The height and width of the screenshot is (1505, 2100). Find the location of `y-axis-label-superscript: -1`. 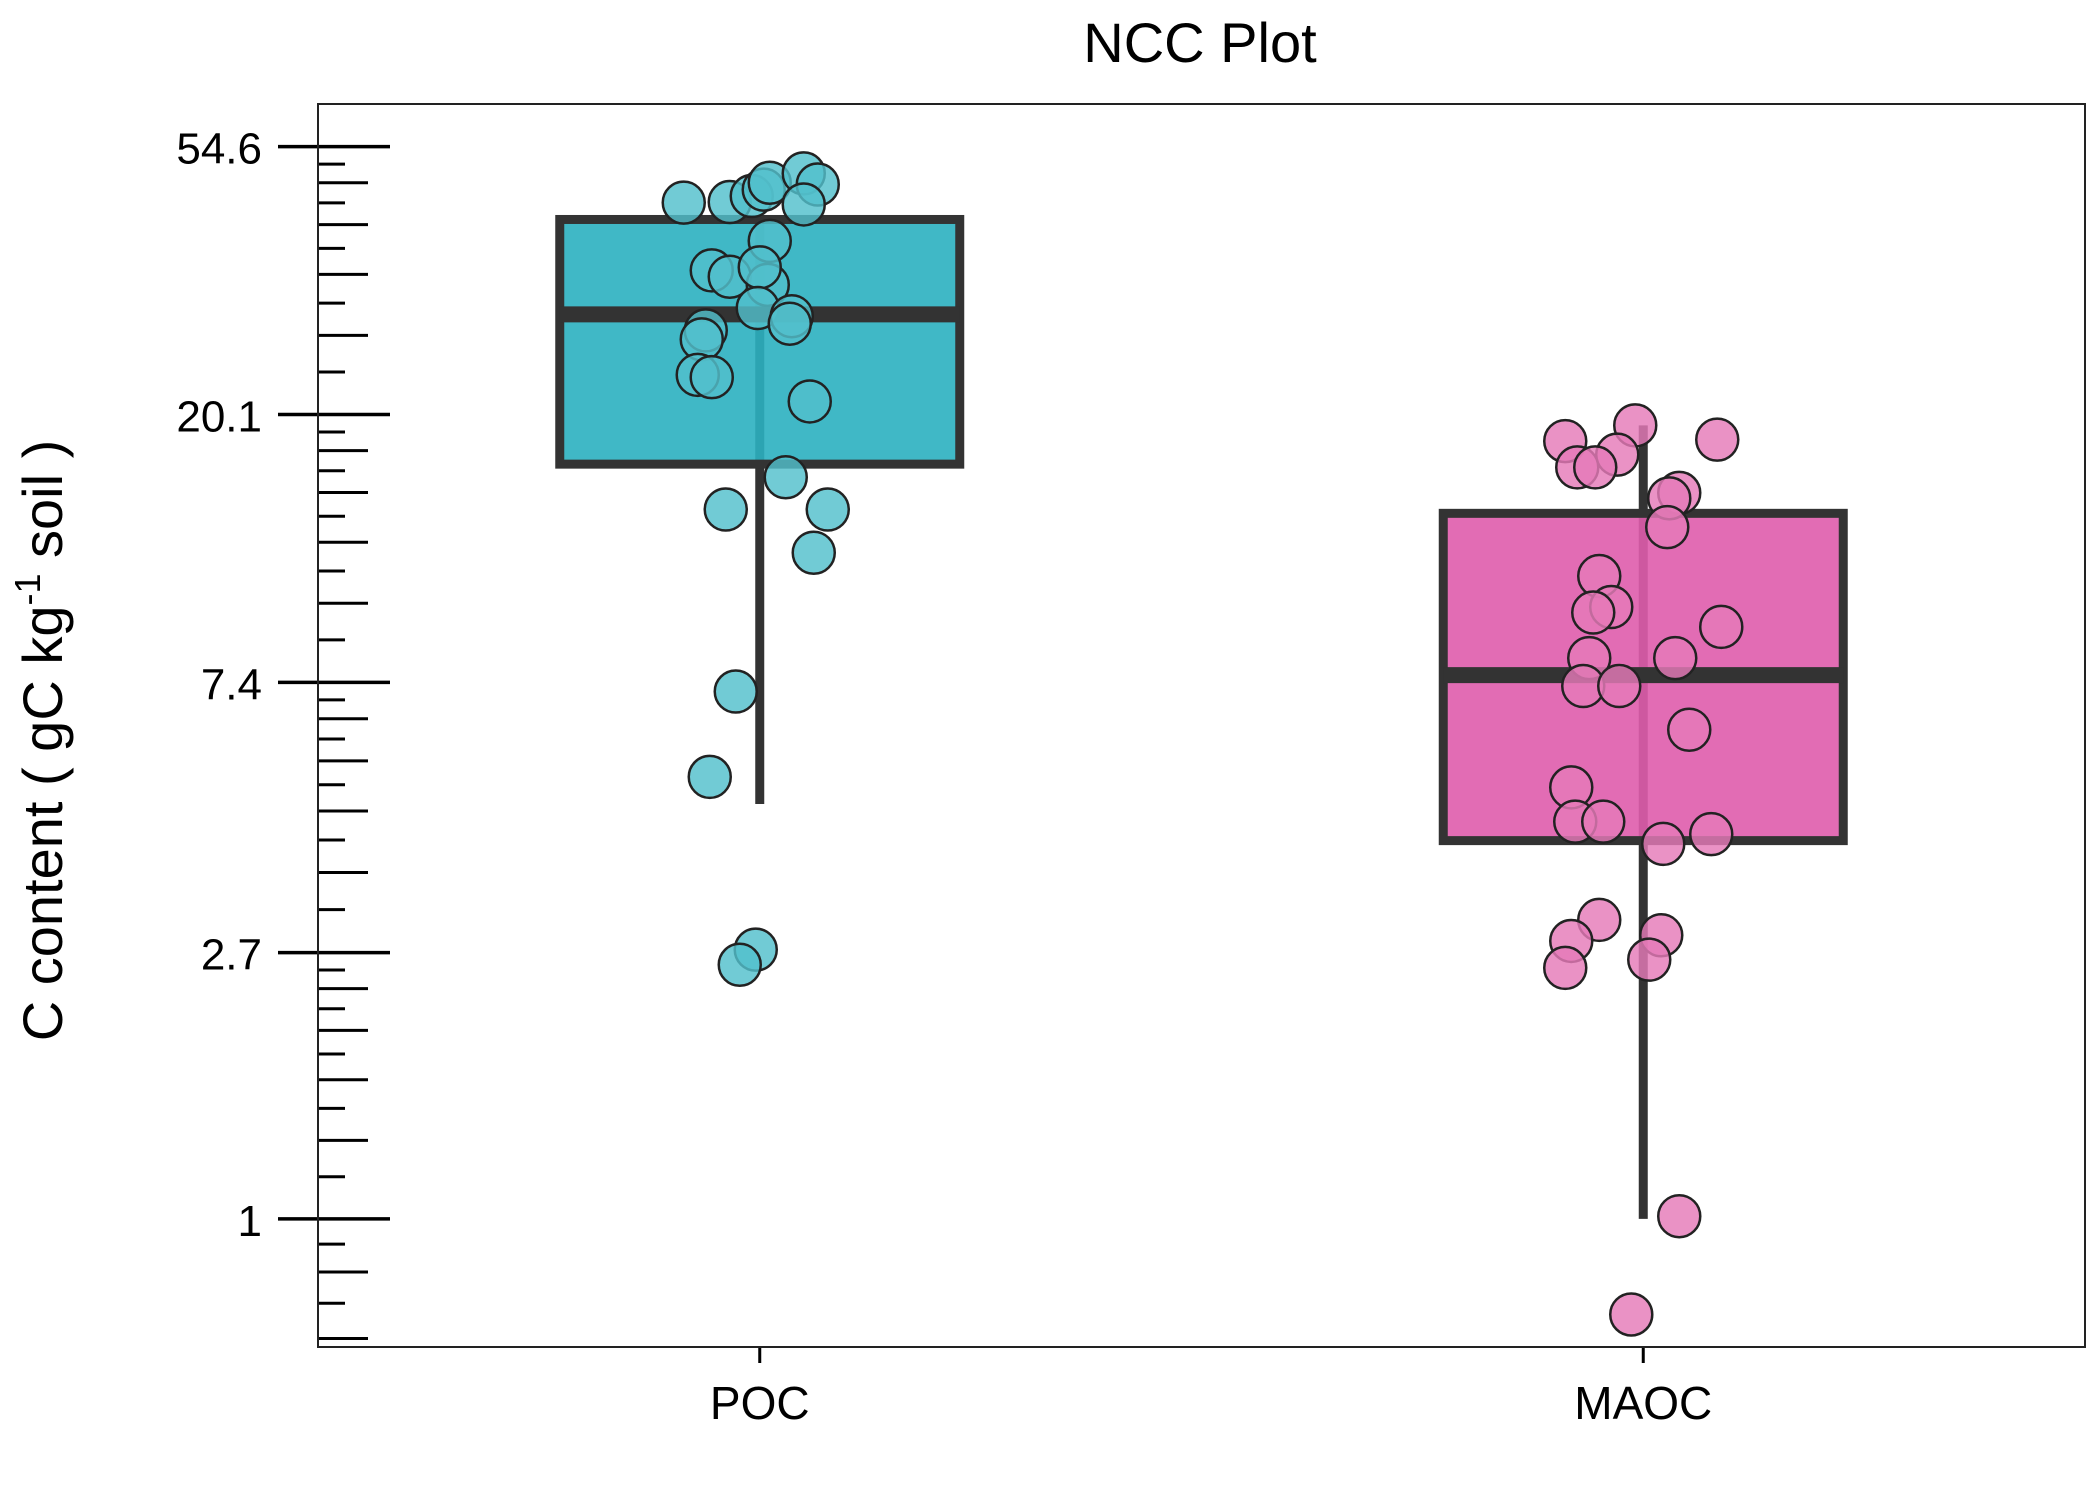

y-axis-label-superscript: -1 is located at coordinates (27, 590).